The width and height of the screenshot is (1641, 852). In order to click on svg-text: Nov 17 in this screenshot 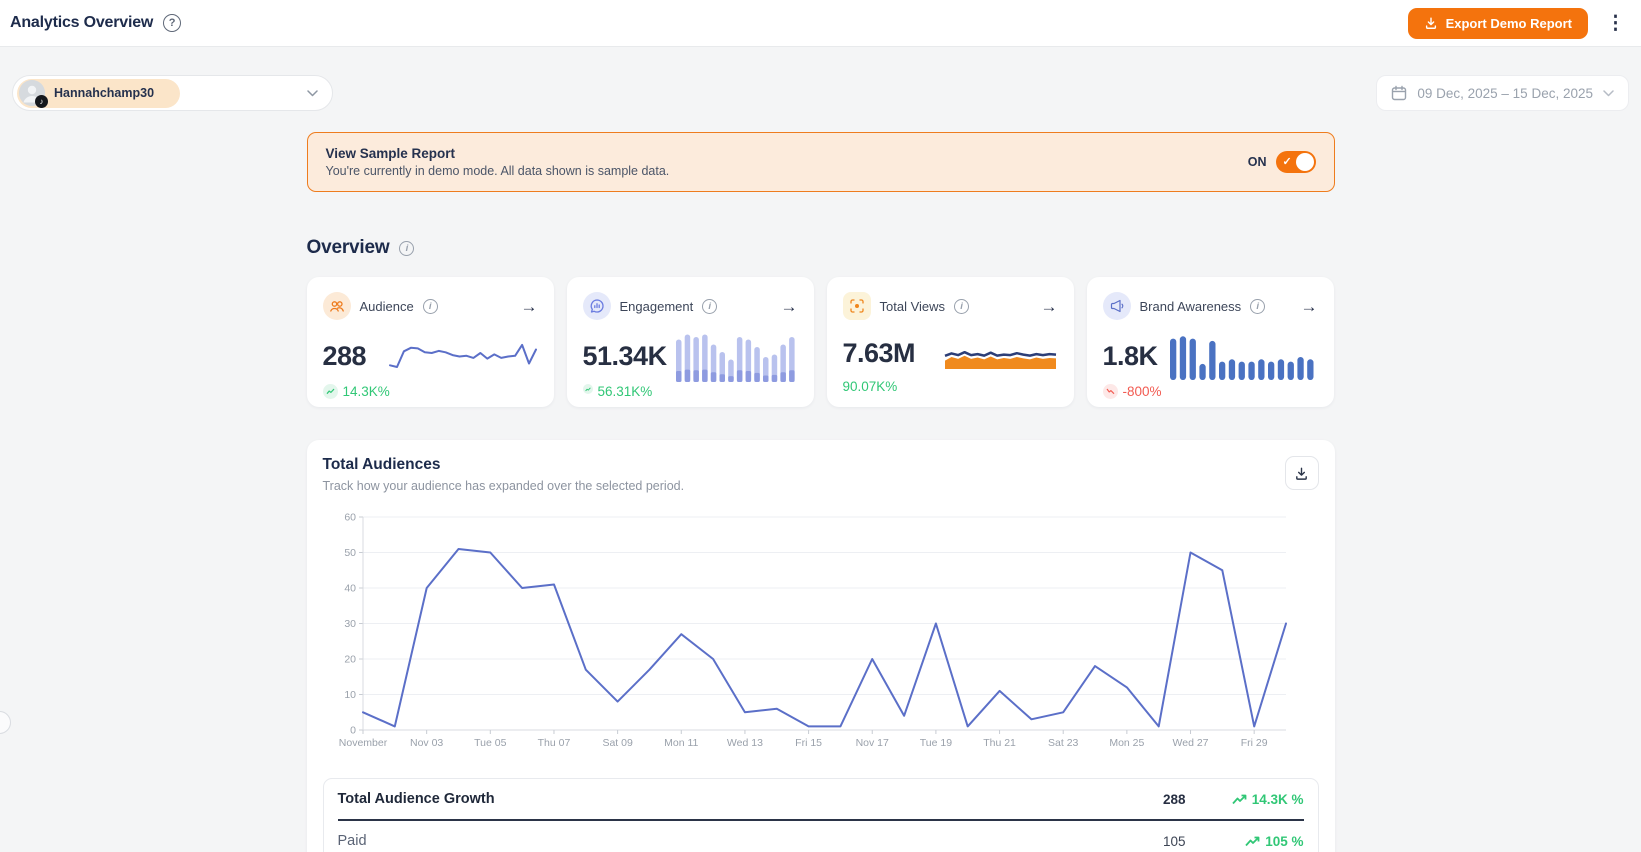, I will do `click(871, 743)`.